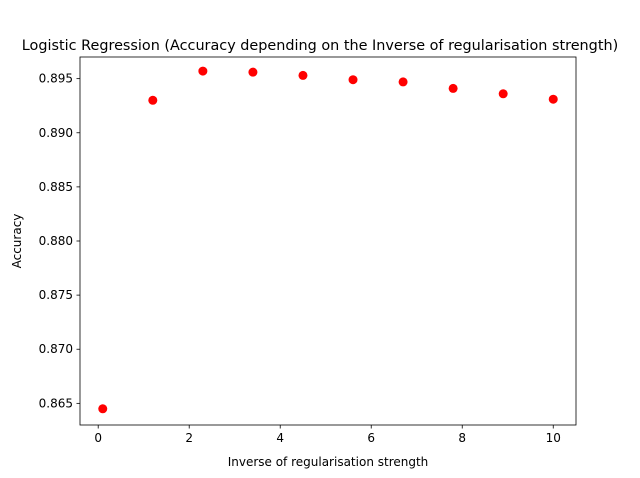 This screenshot has width=640, height=478. What do you see at coordinates (17, 241) in the screenshot?
I see `y-axis-label: Accuracy` at bounding box center [17, 241].